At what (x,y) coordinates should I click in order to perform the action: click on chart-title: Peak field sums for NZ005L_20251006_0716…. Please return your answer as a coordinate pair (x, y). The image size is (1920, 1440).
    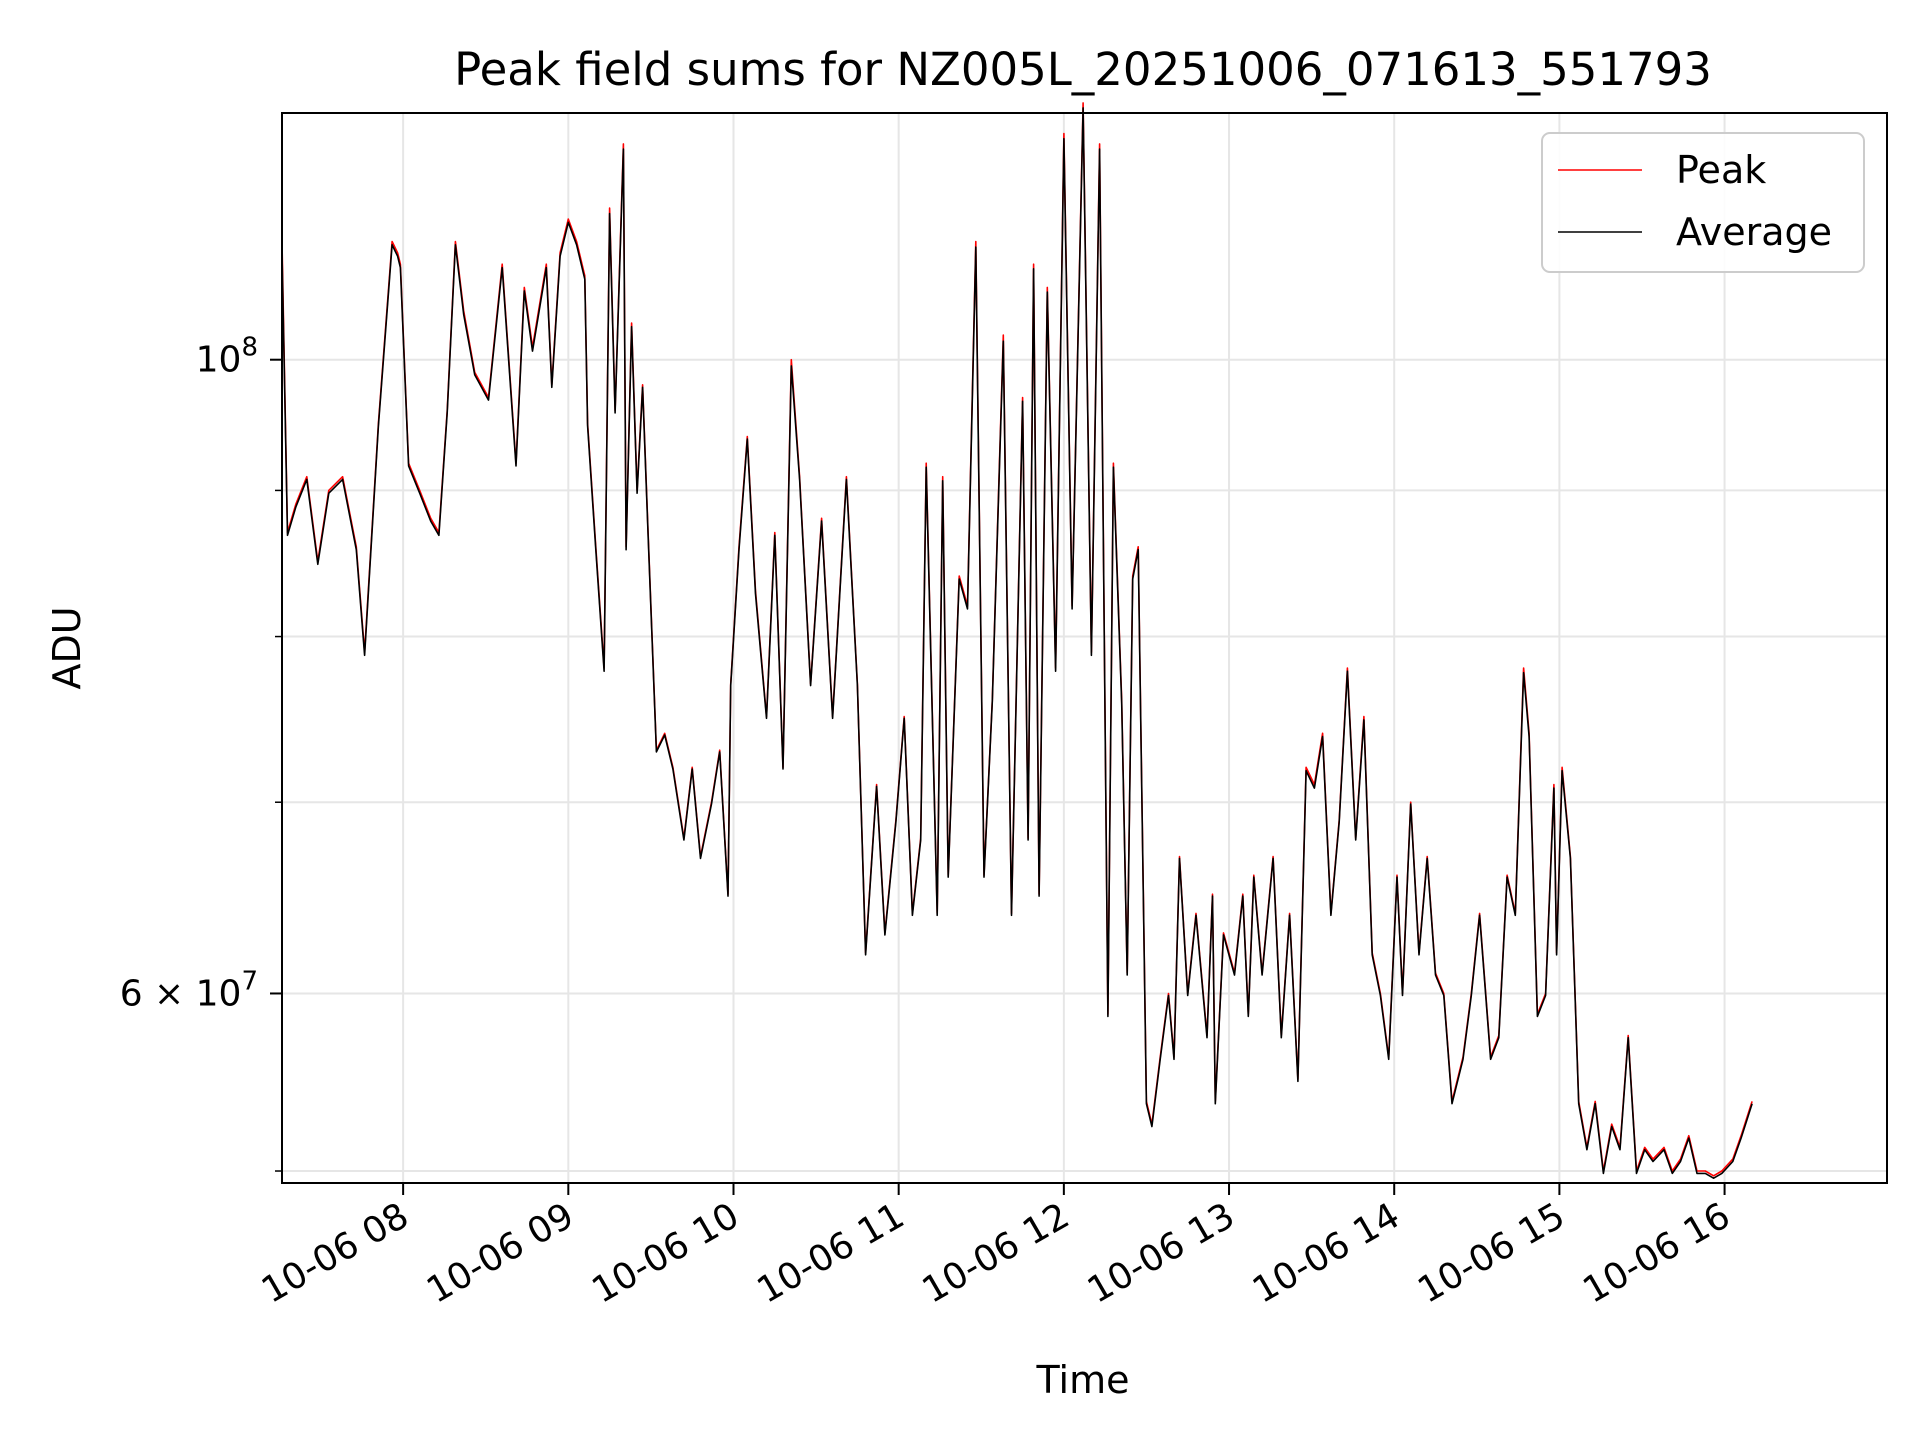
    Looking at the image, I should click on (1083, 69).